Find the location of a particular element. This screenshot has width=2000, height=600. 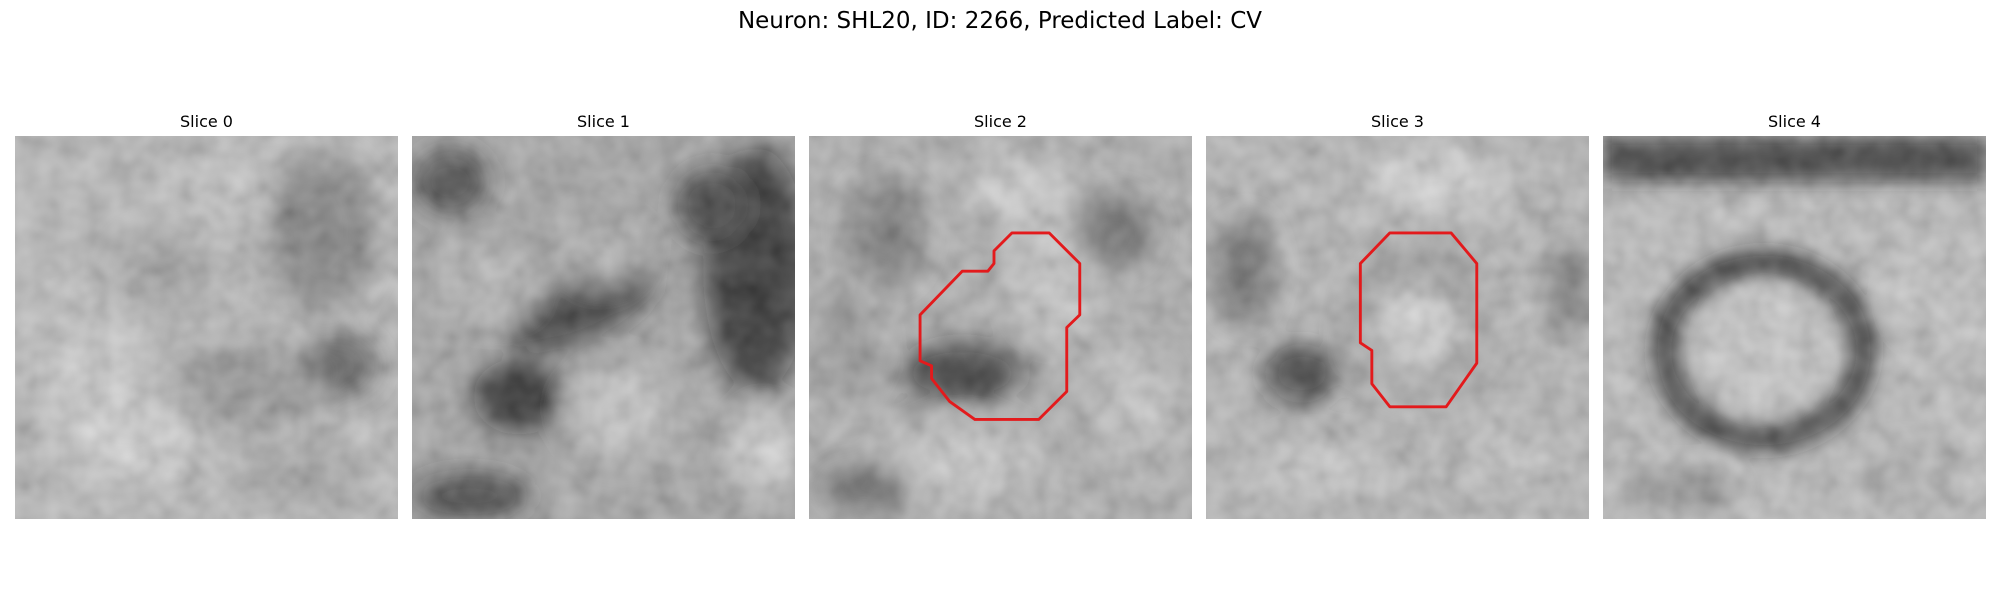

slice-panel-0: Slice 0 is located at coordinates (206, 313).